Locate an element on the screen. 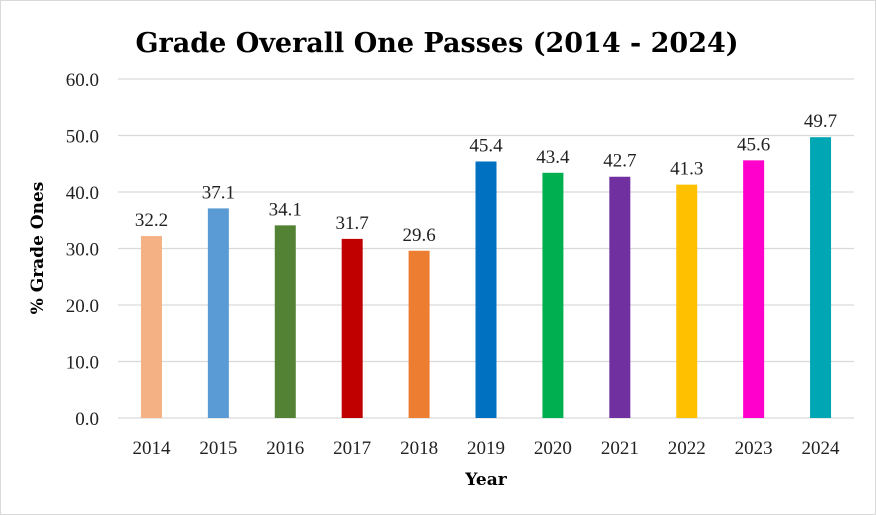  chart-title: Grade Overall One Passes (2014 - 2024) is located at coordinates (436, 43).